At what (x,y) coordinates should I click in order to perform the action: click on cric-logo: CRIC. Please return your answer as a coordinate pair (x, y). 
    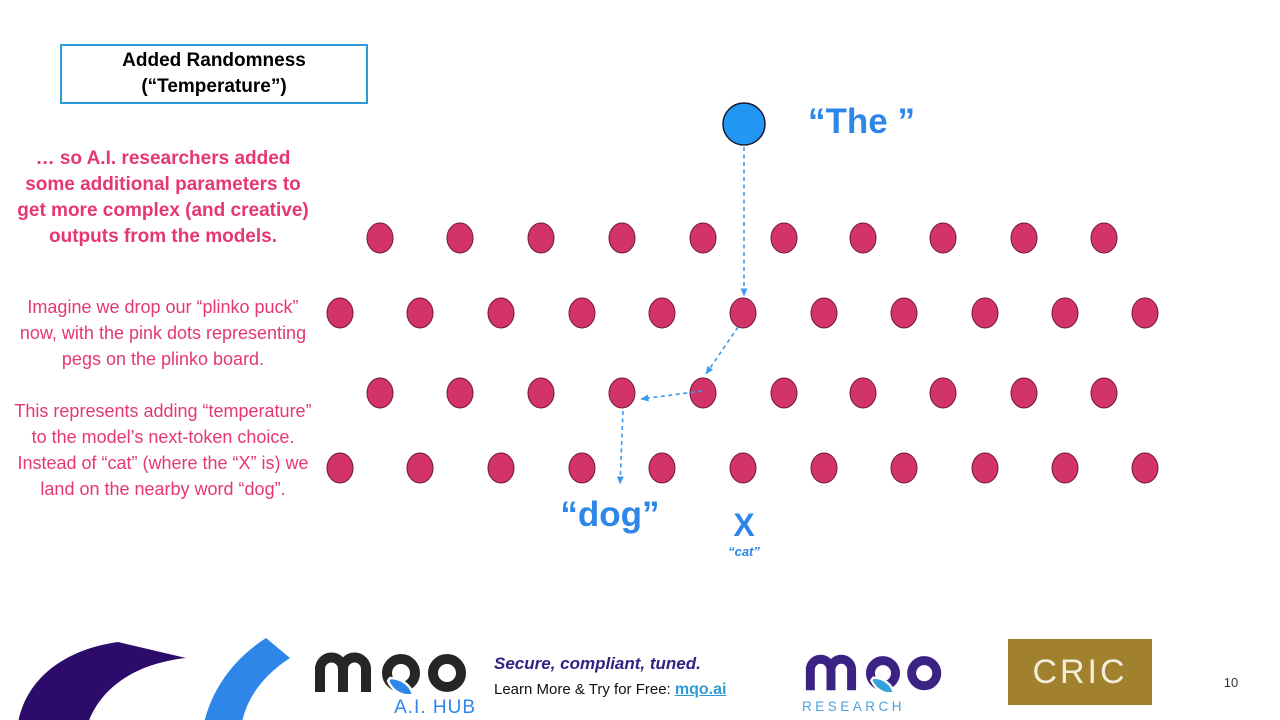
    Looking at the image, I should click on (1080, 672).